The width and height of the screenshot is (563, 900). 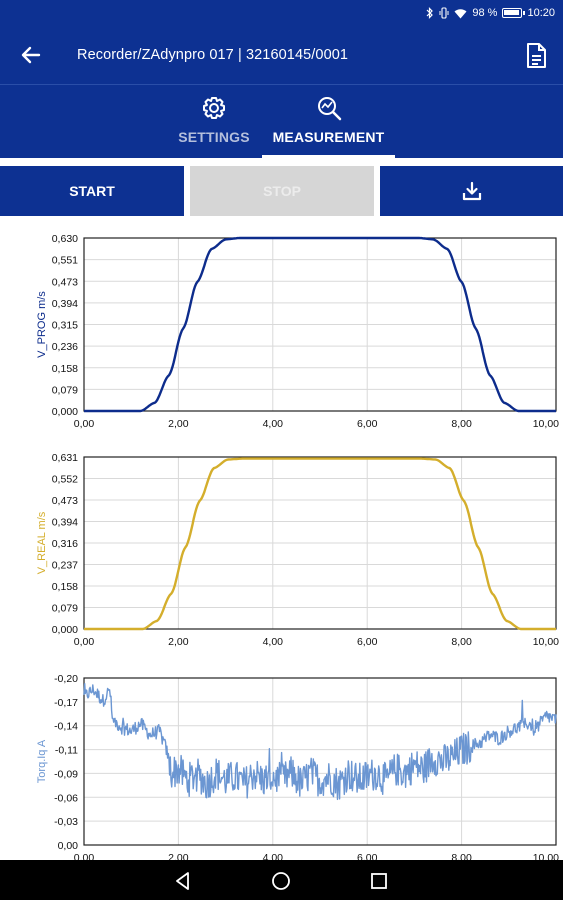 What do you see at coordinates (328, 137) in the screenshot?
I see `tab-measurement-label: MEASUREMENT` at bounding box center [328, 137].